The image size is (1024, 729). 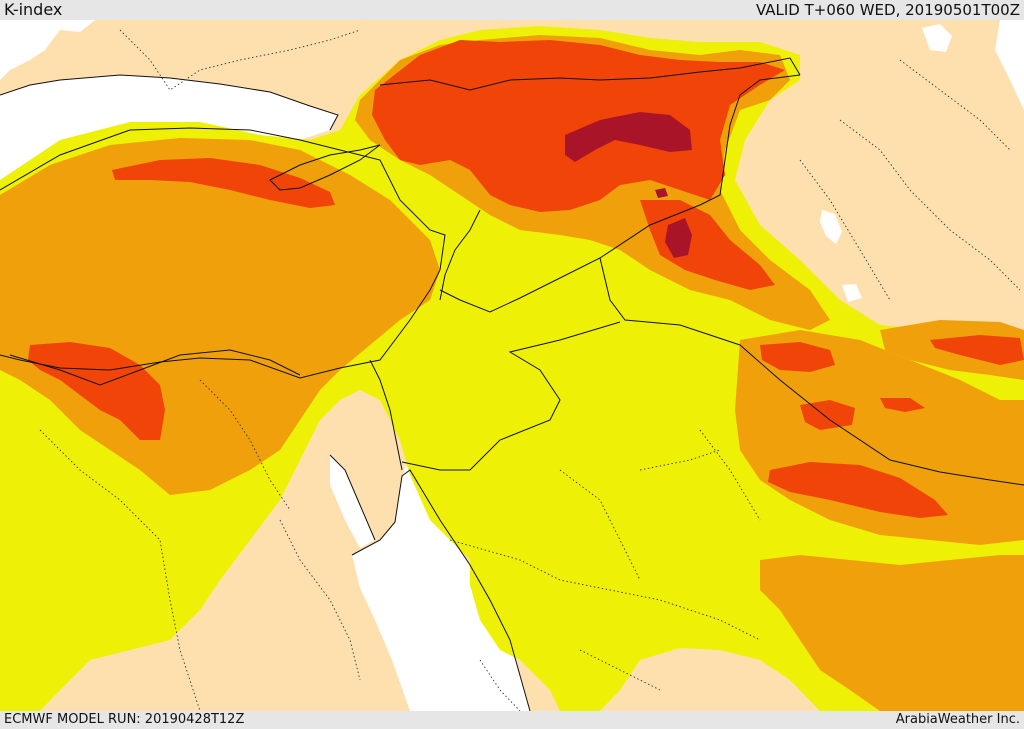 I want to click on valid-time: VALID T+060 WED, 20190501T00Z, so click(x=887, y=10).